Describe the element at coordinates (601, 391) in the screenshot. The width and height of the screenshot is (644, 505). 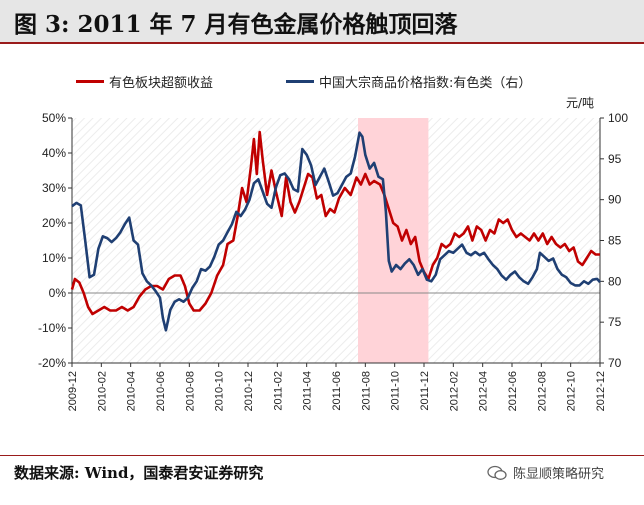
I see `x-tick-label: 2012-12` at that location.